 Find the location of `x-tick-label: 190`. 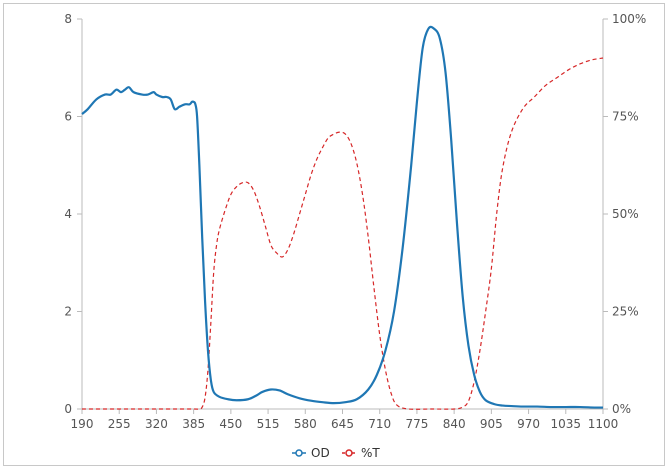

x-tick-label: 190 is located at coordinates (82, 424).